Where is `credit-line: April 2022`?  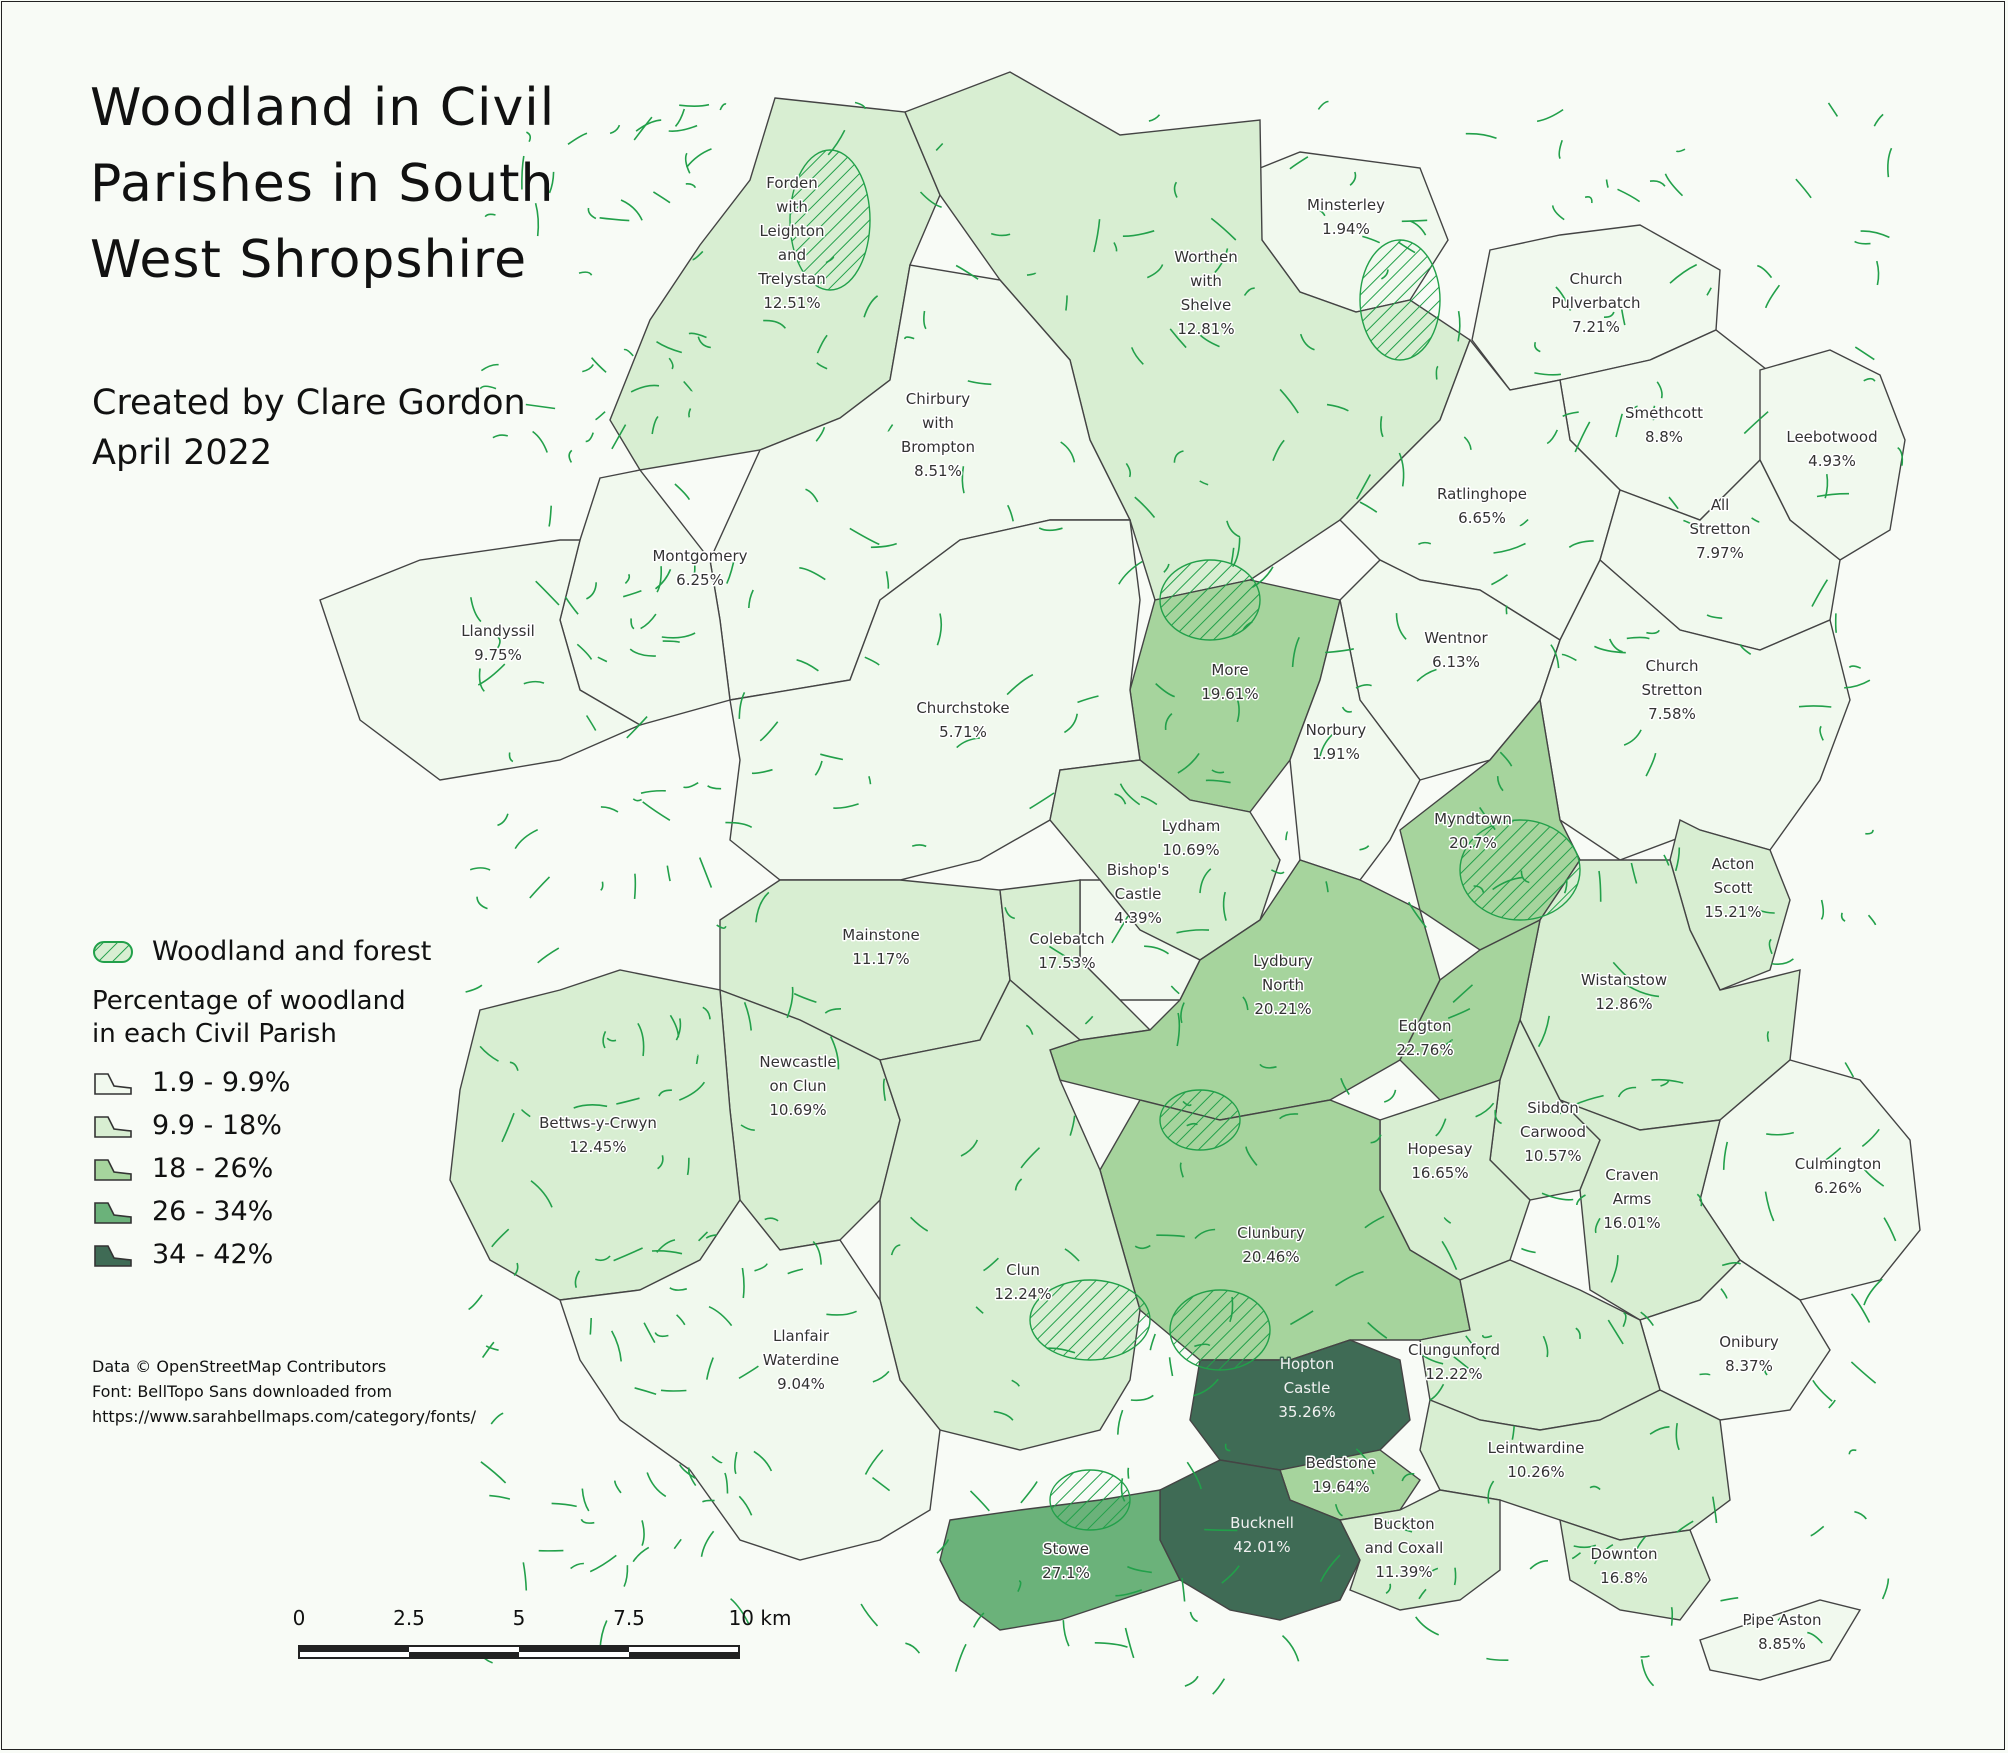
credit-line: April 2022 is located at coordinates (182, 453).